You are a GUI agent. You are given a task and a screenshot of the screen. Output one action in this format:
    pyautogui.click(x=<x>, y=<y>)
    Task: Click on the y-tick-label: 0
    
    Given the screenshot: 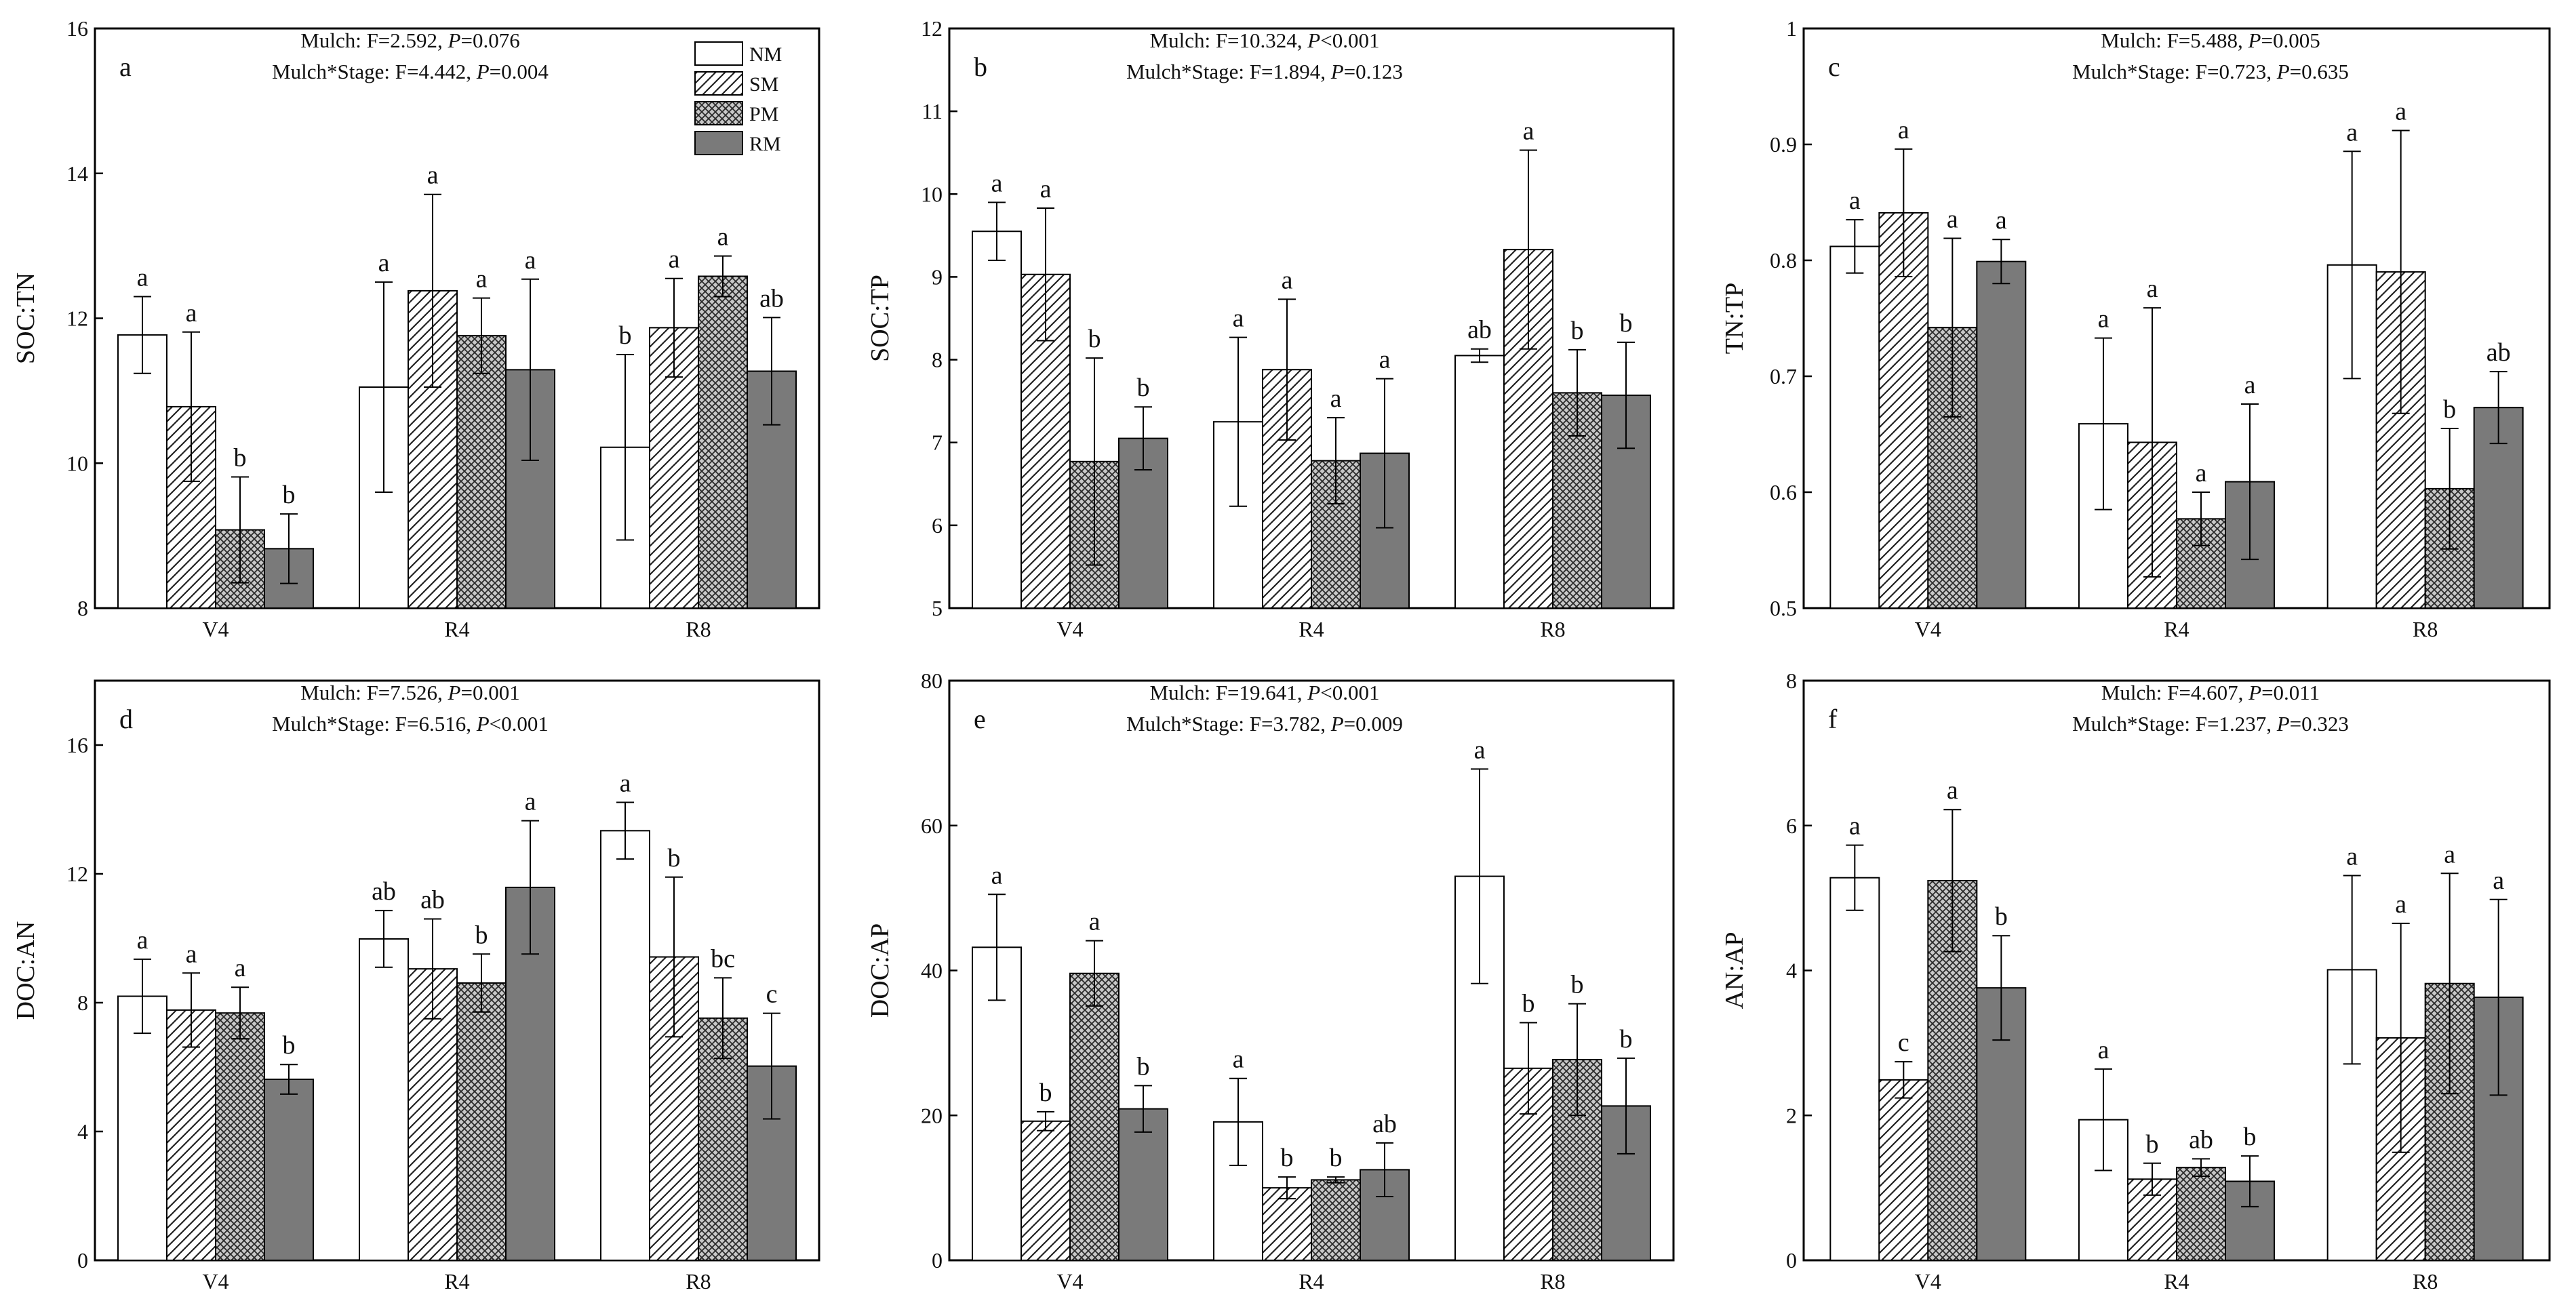 What is the action you would take?
    pyautogui.click(x=937, y=1260)
    